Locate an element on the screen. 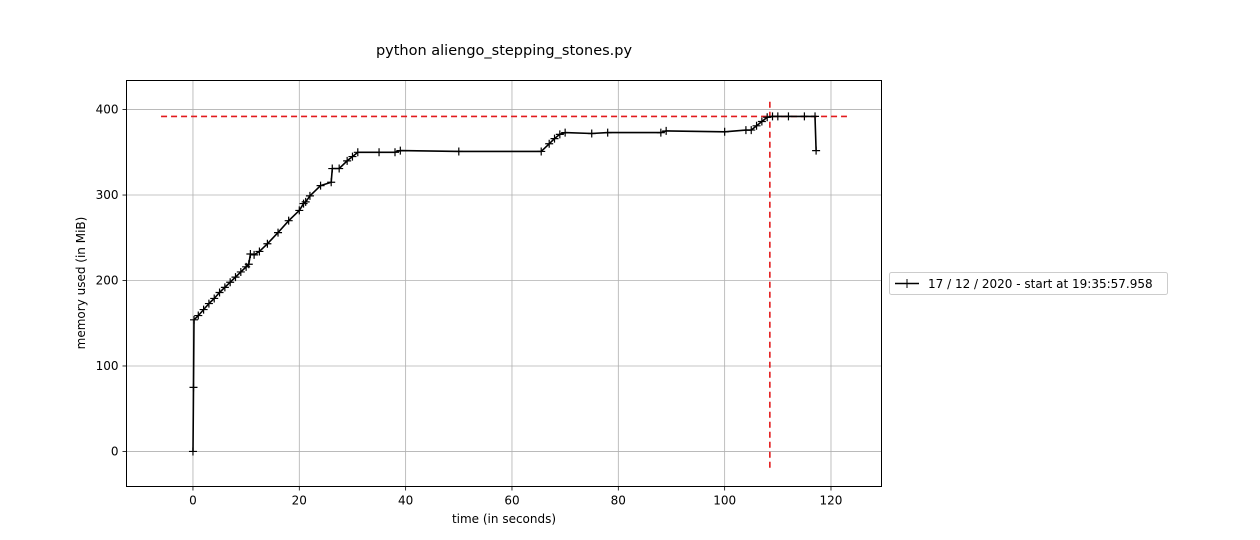 This screenshot has width=1260, height=540. y-tick-label: 200 is located at coordinates (107, 281).